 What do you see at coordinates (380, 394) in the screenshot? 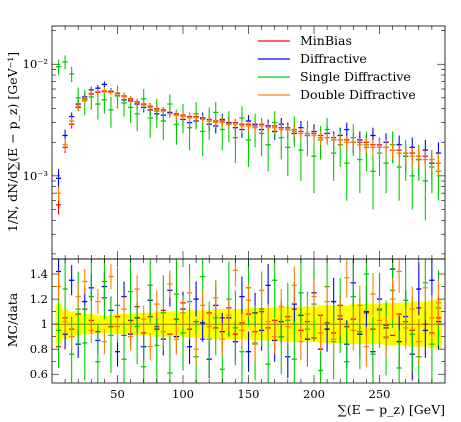
I see `x-tick-label: 250` at bounding box center [380, 394].